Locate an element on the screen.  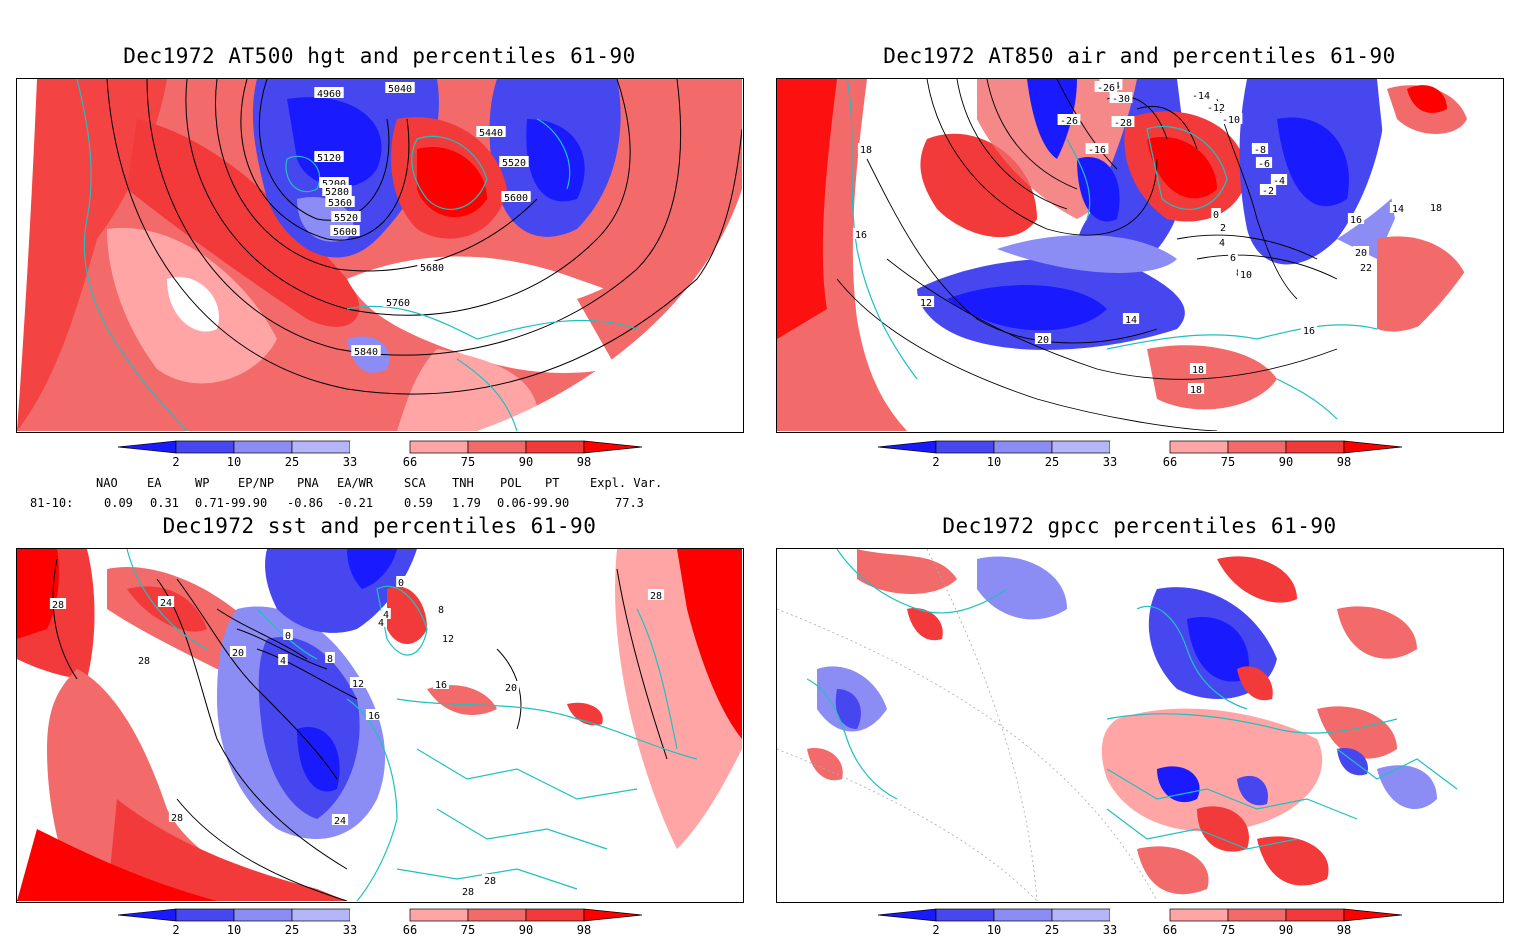
svg-text: 5120 is located at coordinates (329, 158).